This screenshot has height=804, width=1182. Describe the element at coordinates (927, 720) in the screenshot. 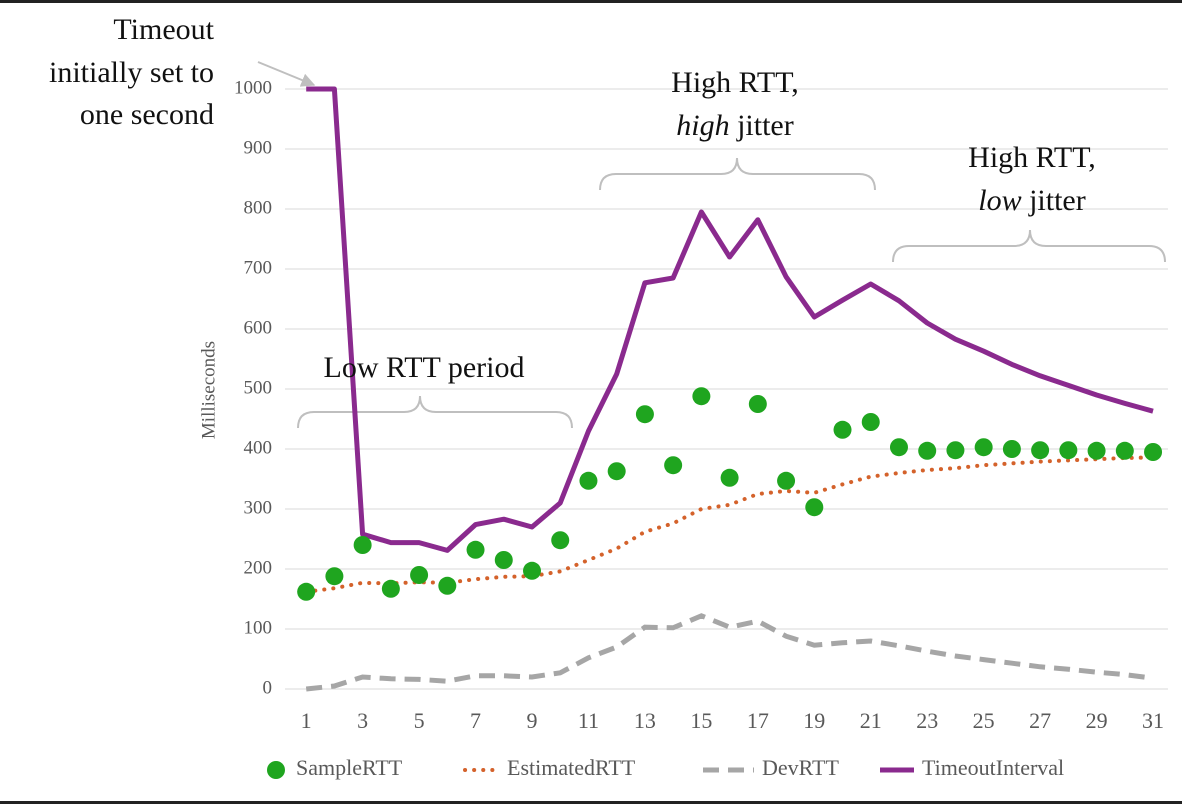

I see `x-tick-label: 23` at that location.